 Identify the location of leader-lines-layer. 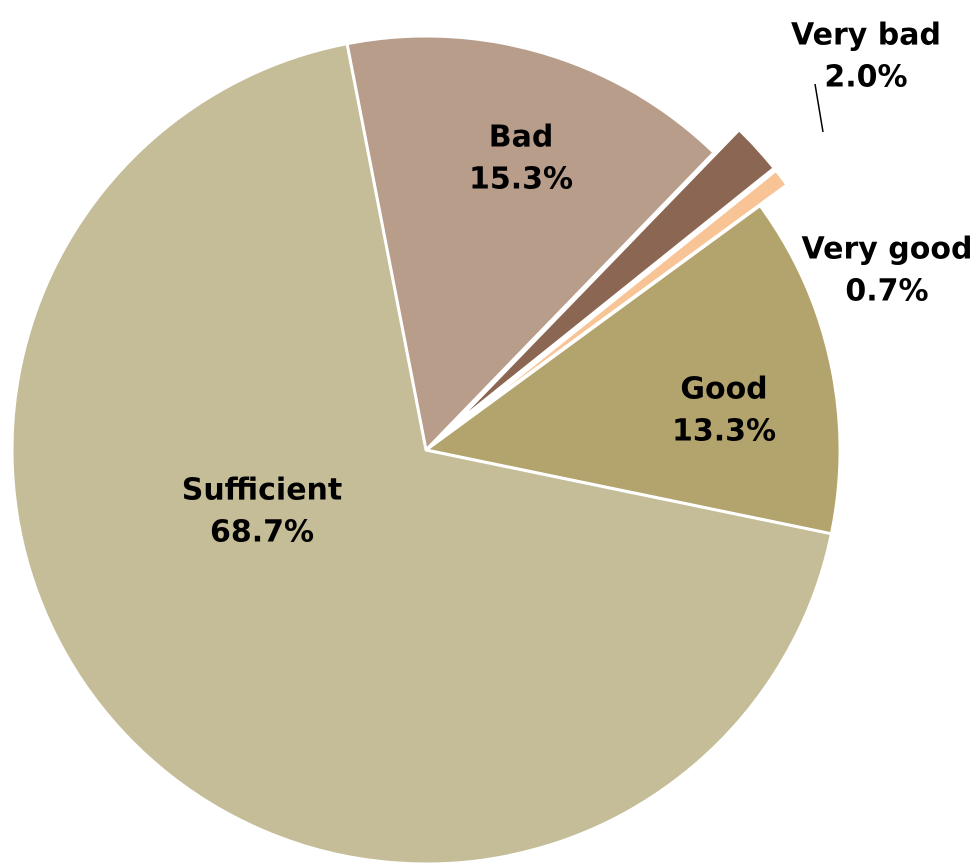
(819, 108).